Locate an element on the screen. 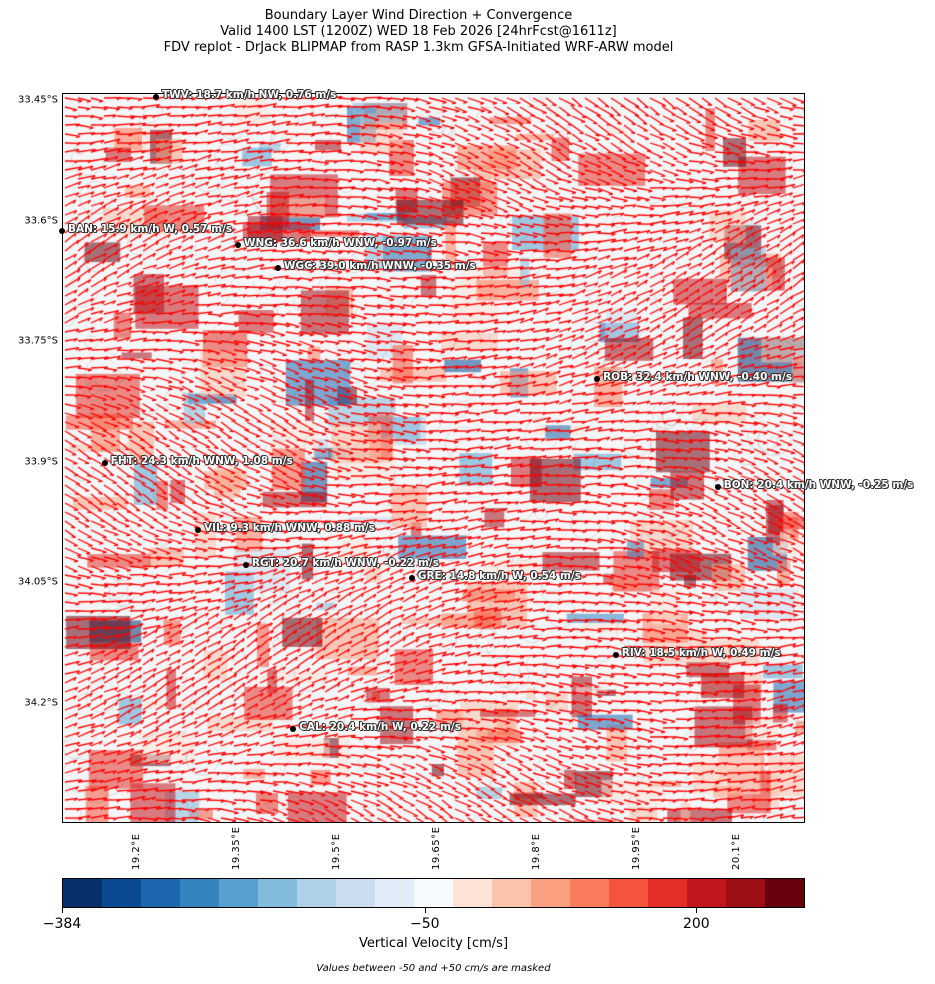  colorbar is located at coordinates (433, 893).